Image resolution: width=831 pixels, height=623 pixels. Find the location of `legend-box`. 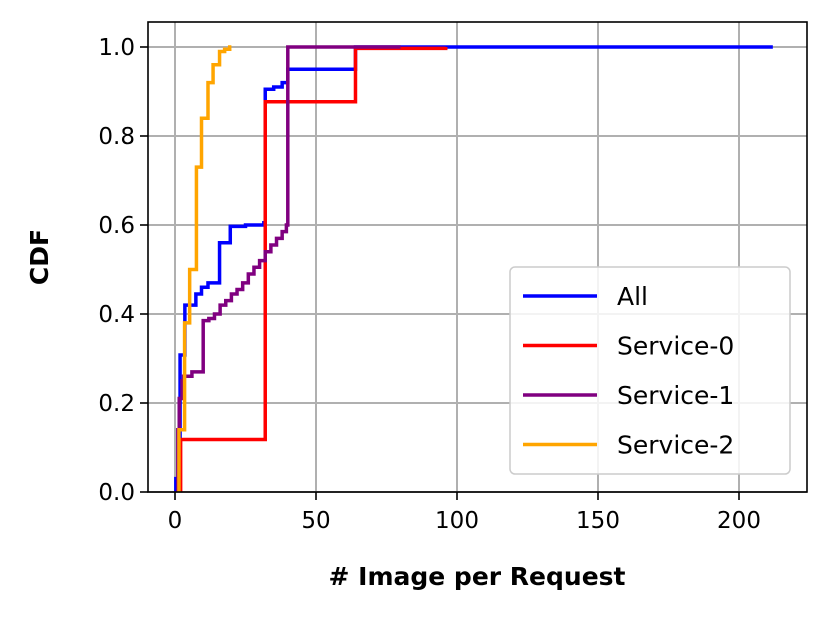

legend-box is located at coordinates (650, 370).